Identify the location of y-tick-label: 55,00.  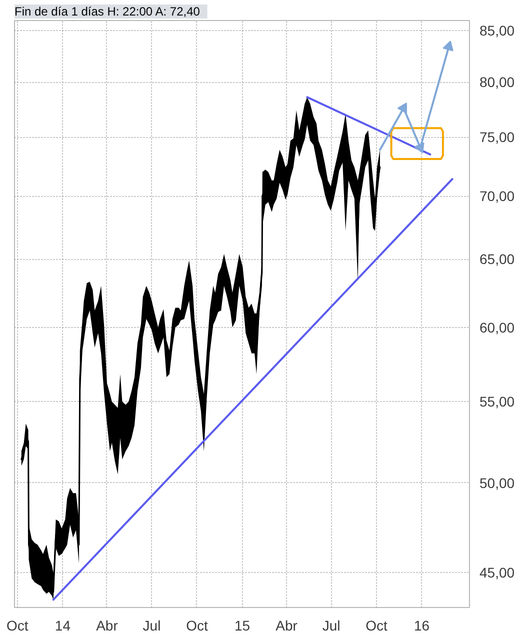
(497, 402).